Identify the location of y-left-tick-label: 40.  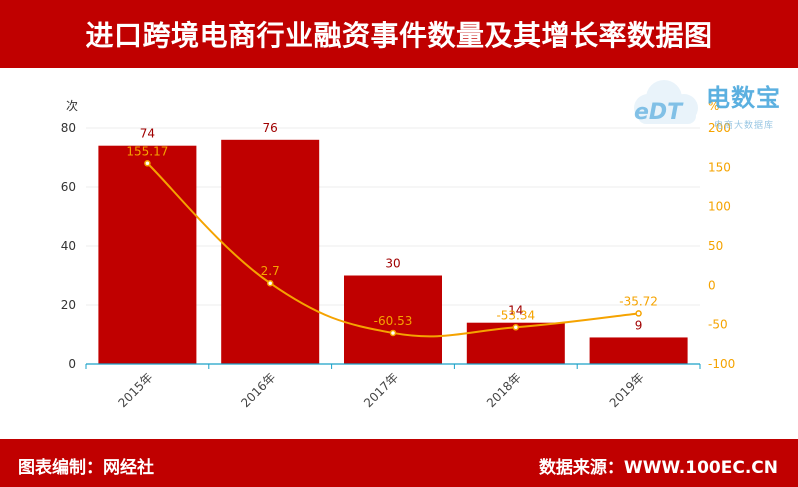
(68, 246).